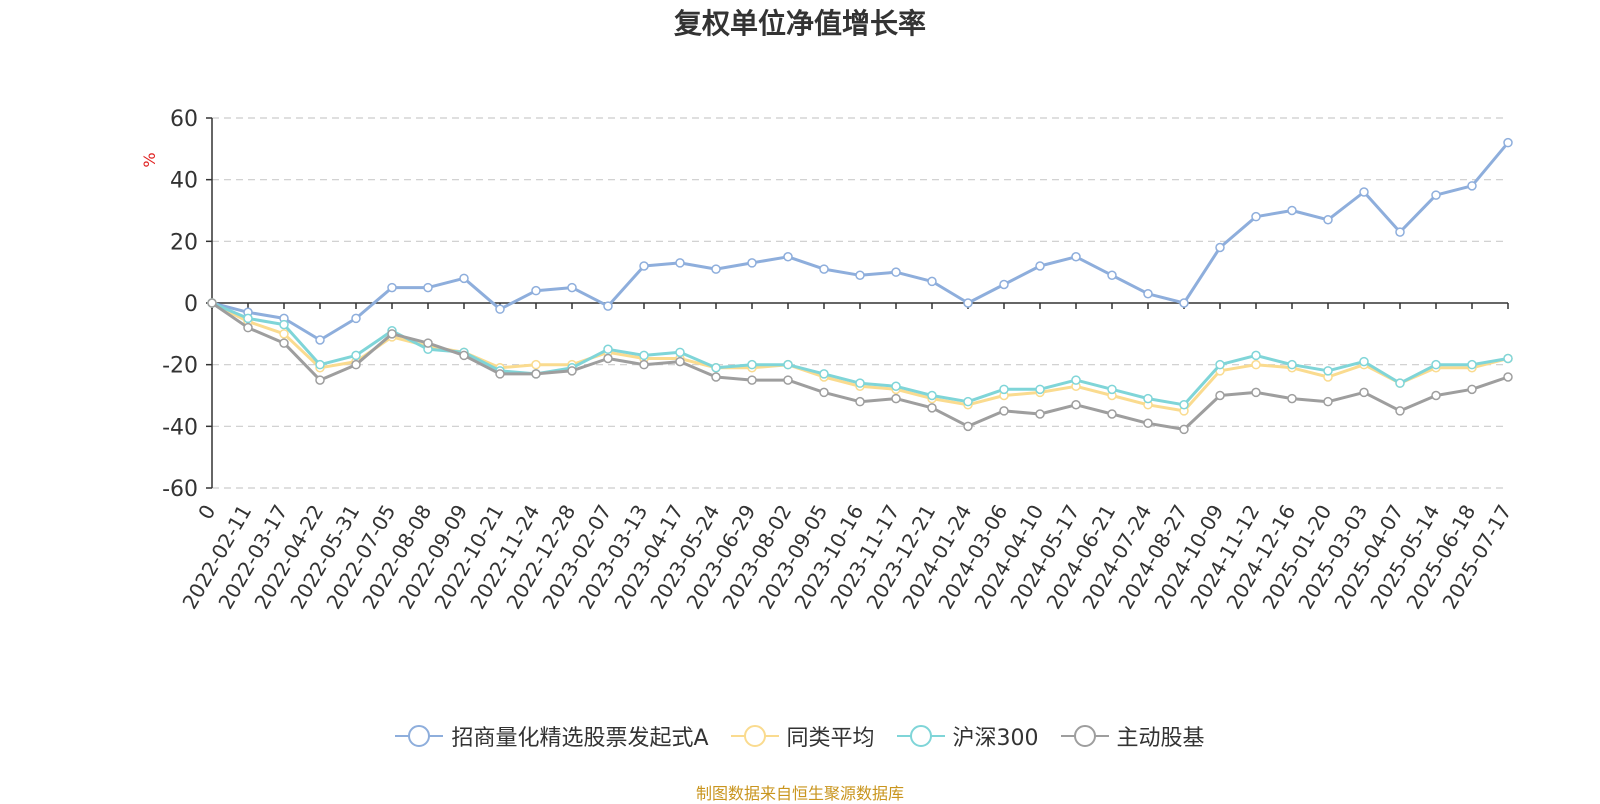 This screenshot has width=1600, height=804. Describe the element at coordinates (149, 159) in the screenshot. I see `y-axis-unit-label: %` at that location.